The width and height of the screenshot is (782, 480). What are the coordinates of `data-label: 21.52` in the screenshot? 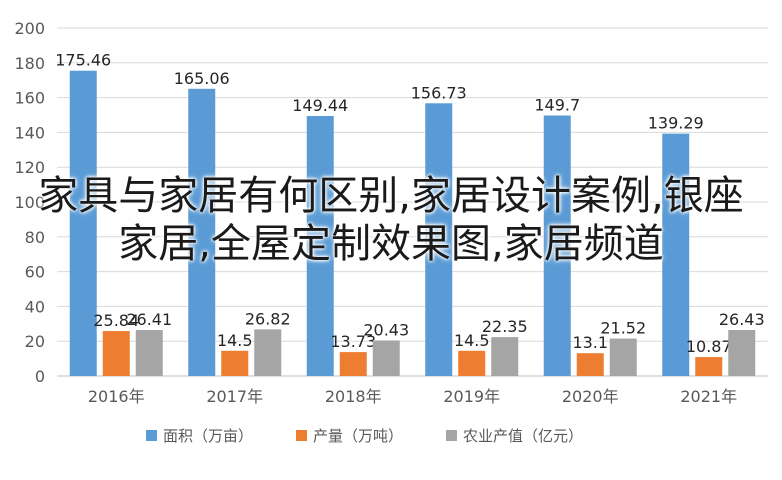 It's located at (623, 328).